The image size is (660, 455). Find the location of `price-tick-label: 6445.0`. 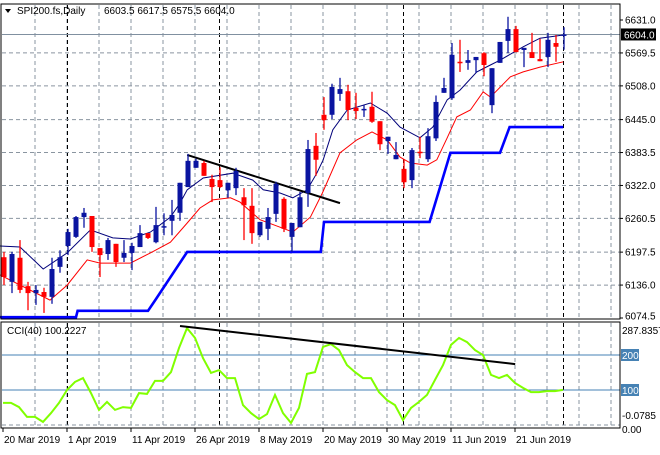

price-tick-label: 6445.0 is located at coordinates (640, 120).